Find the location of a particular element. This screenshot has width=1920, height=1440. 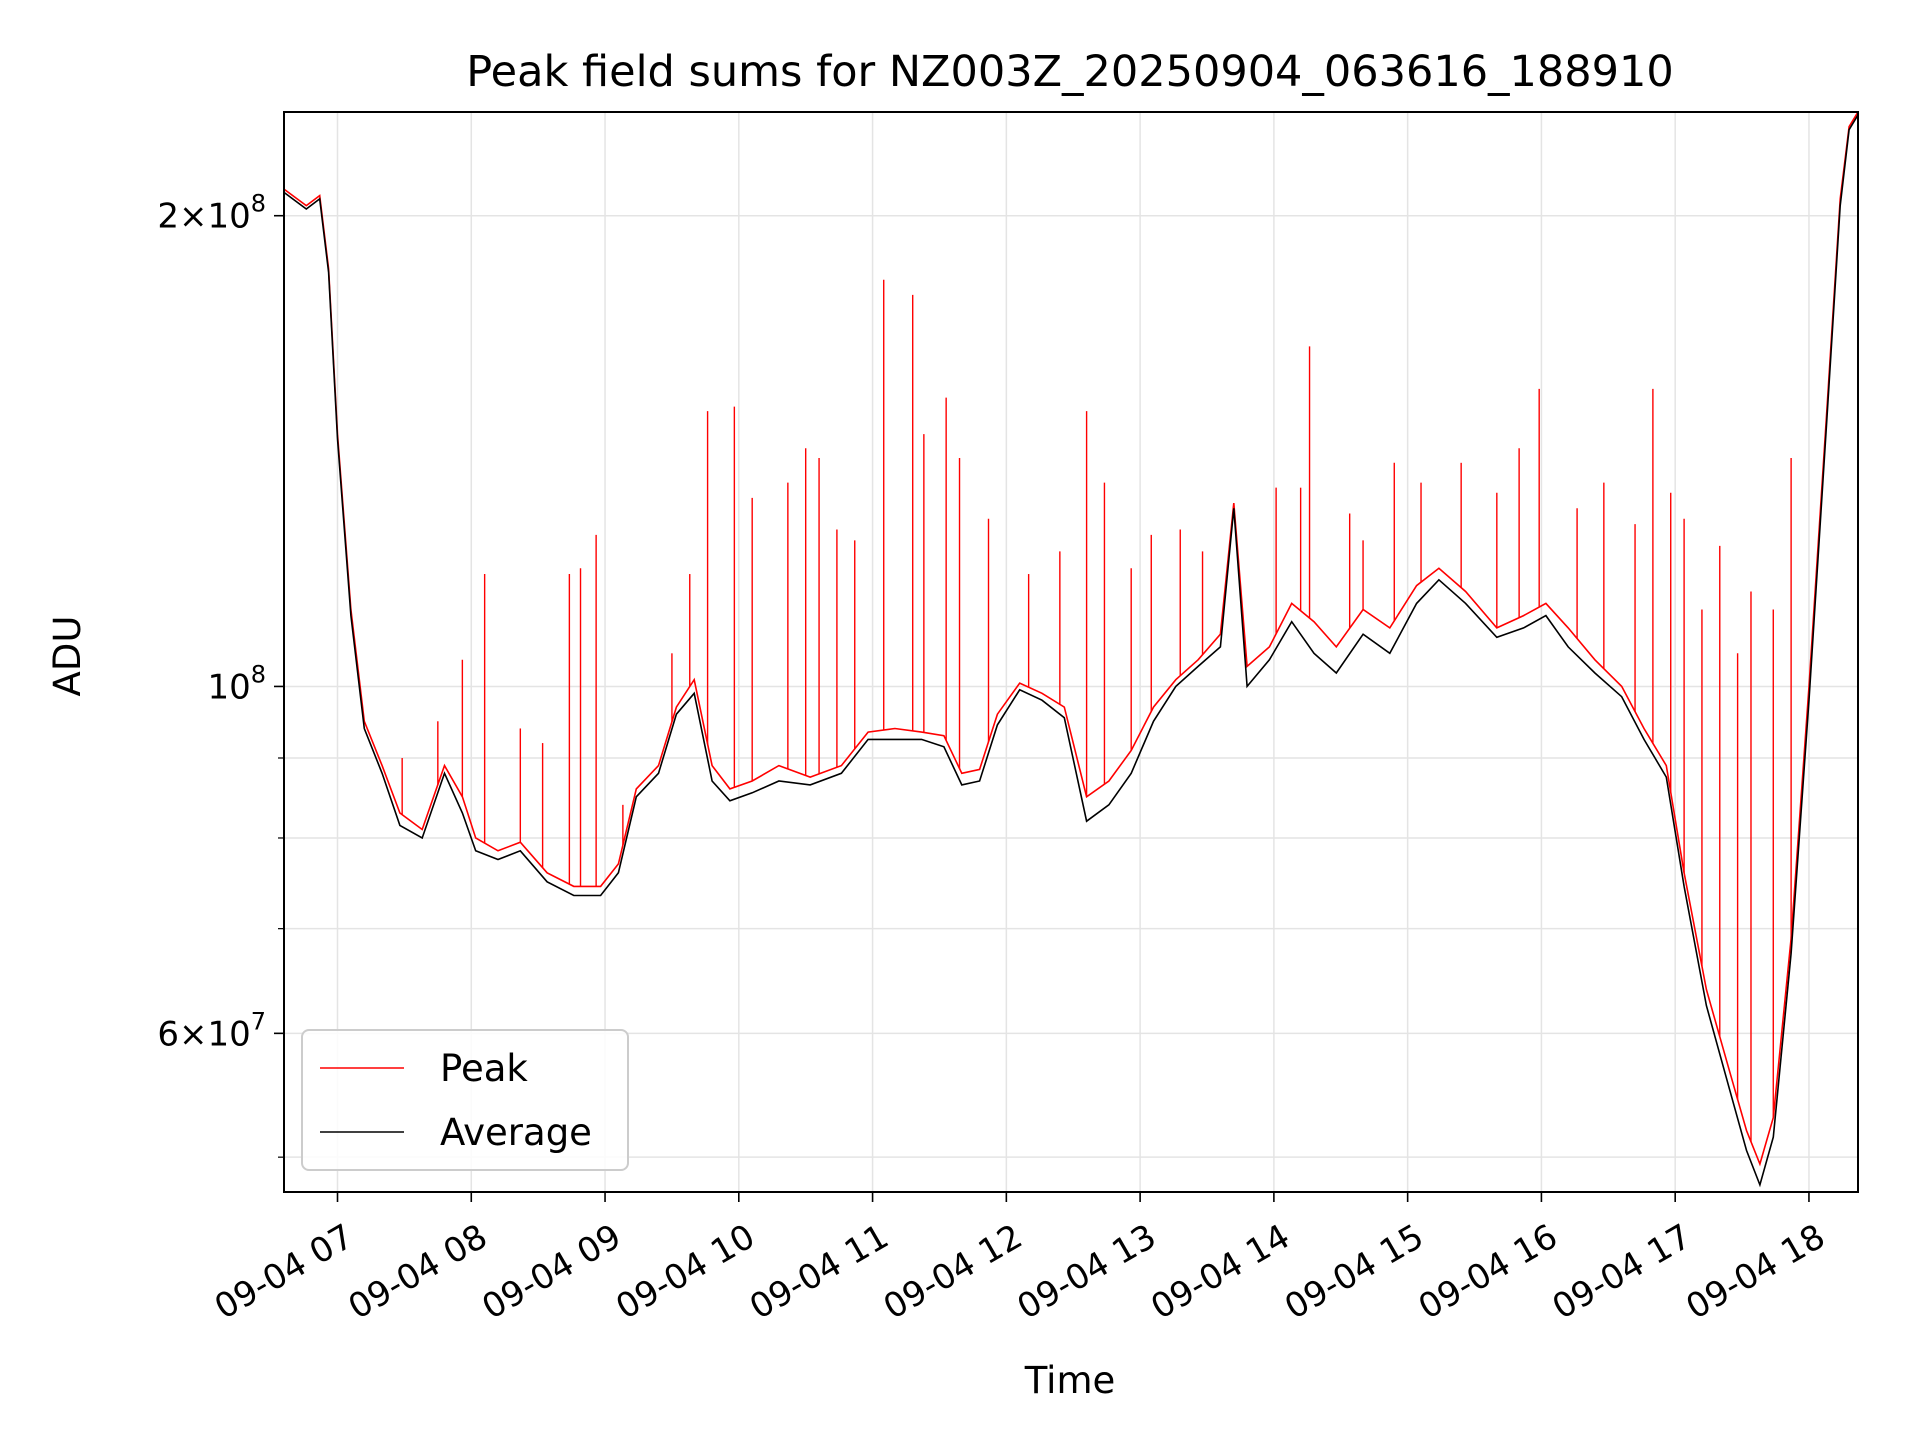

y-tick-label: 108 is located at coordinates (236, 683).